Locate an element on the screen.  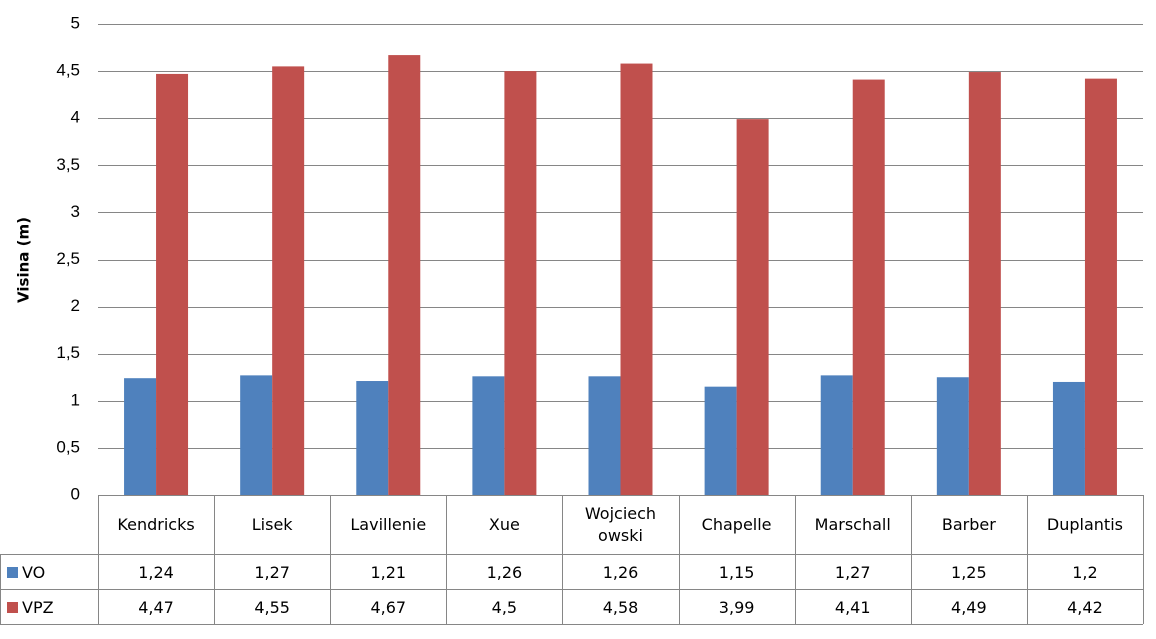
data-label: 4,49 is located at coordinates (969, 607).